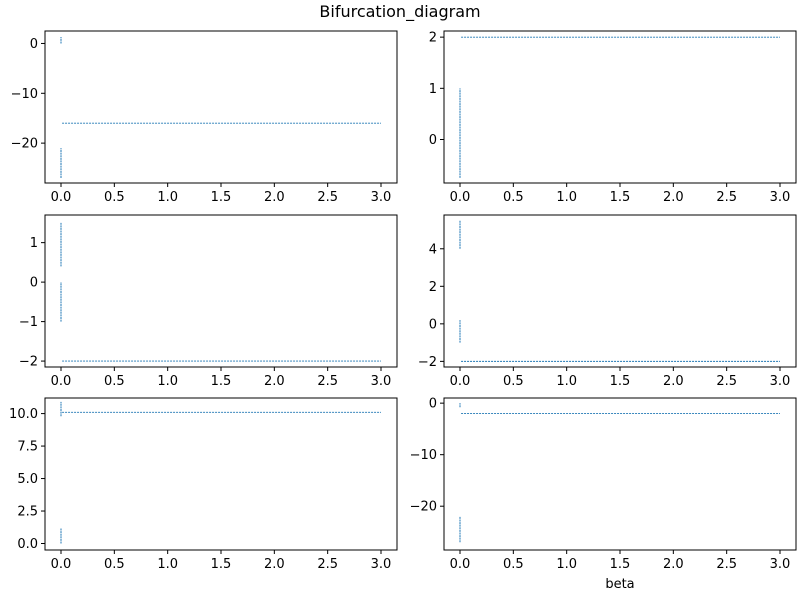 Image resolution: width=800 pixels, height=604 pixels. I want to click on subplot-6-xlabel: beta, so click(619, 584).